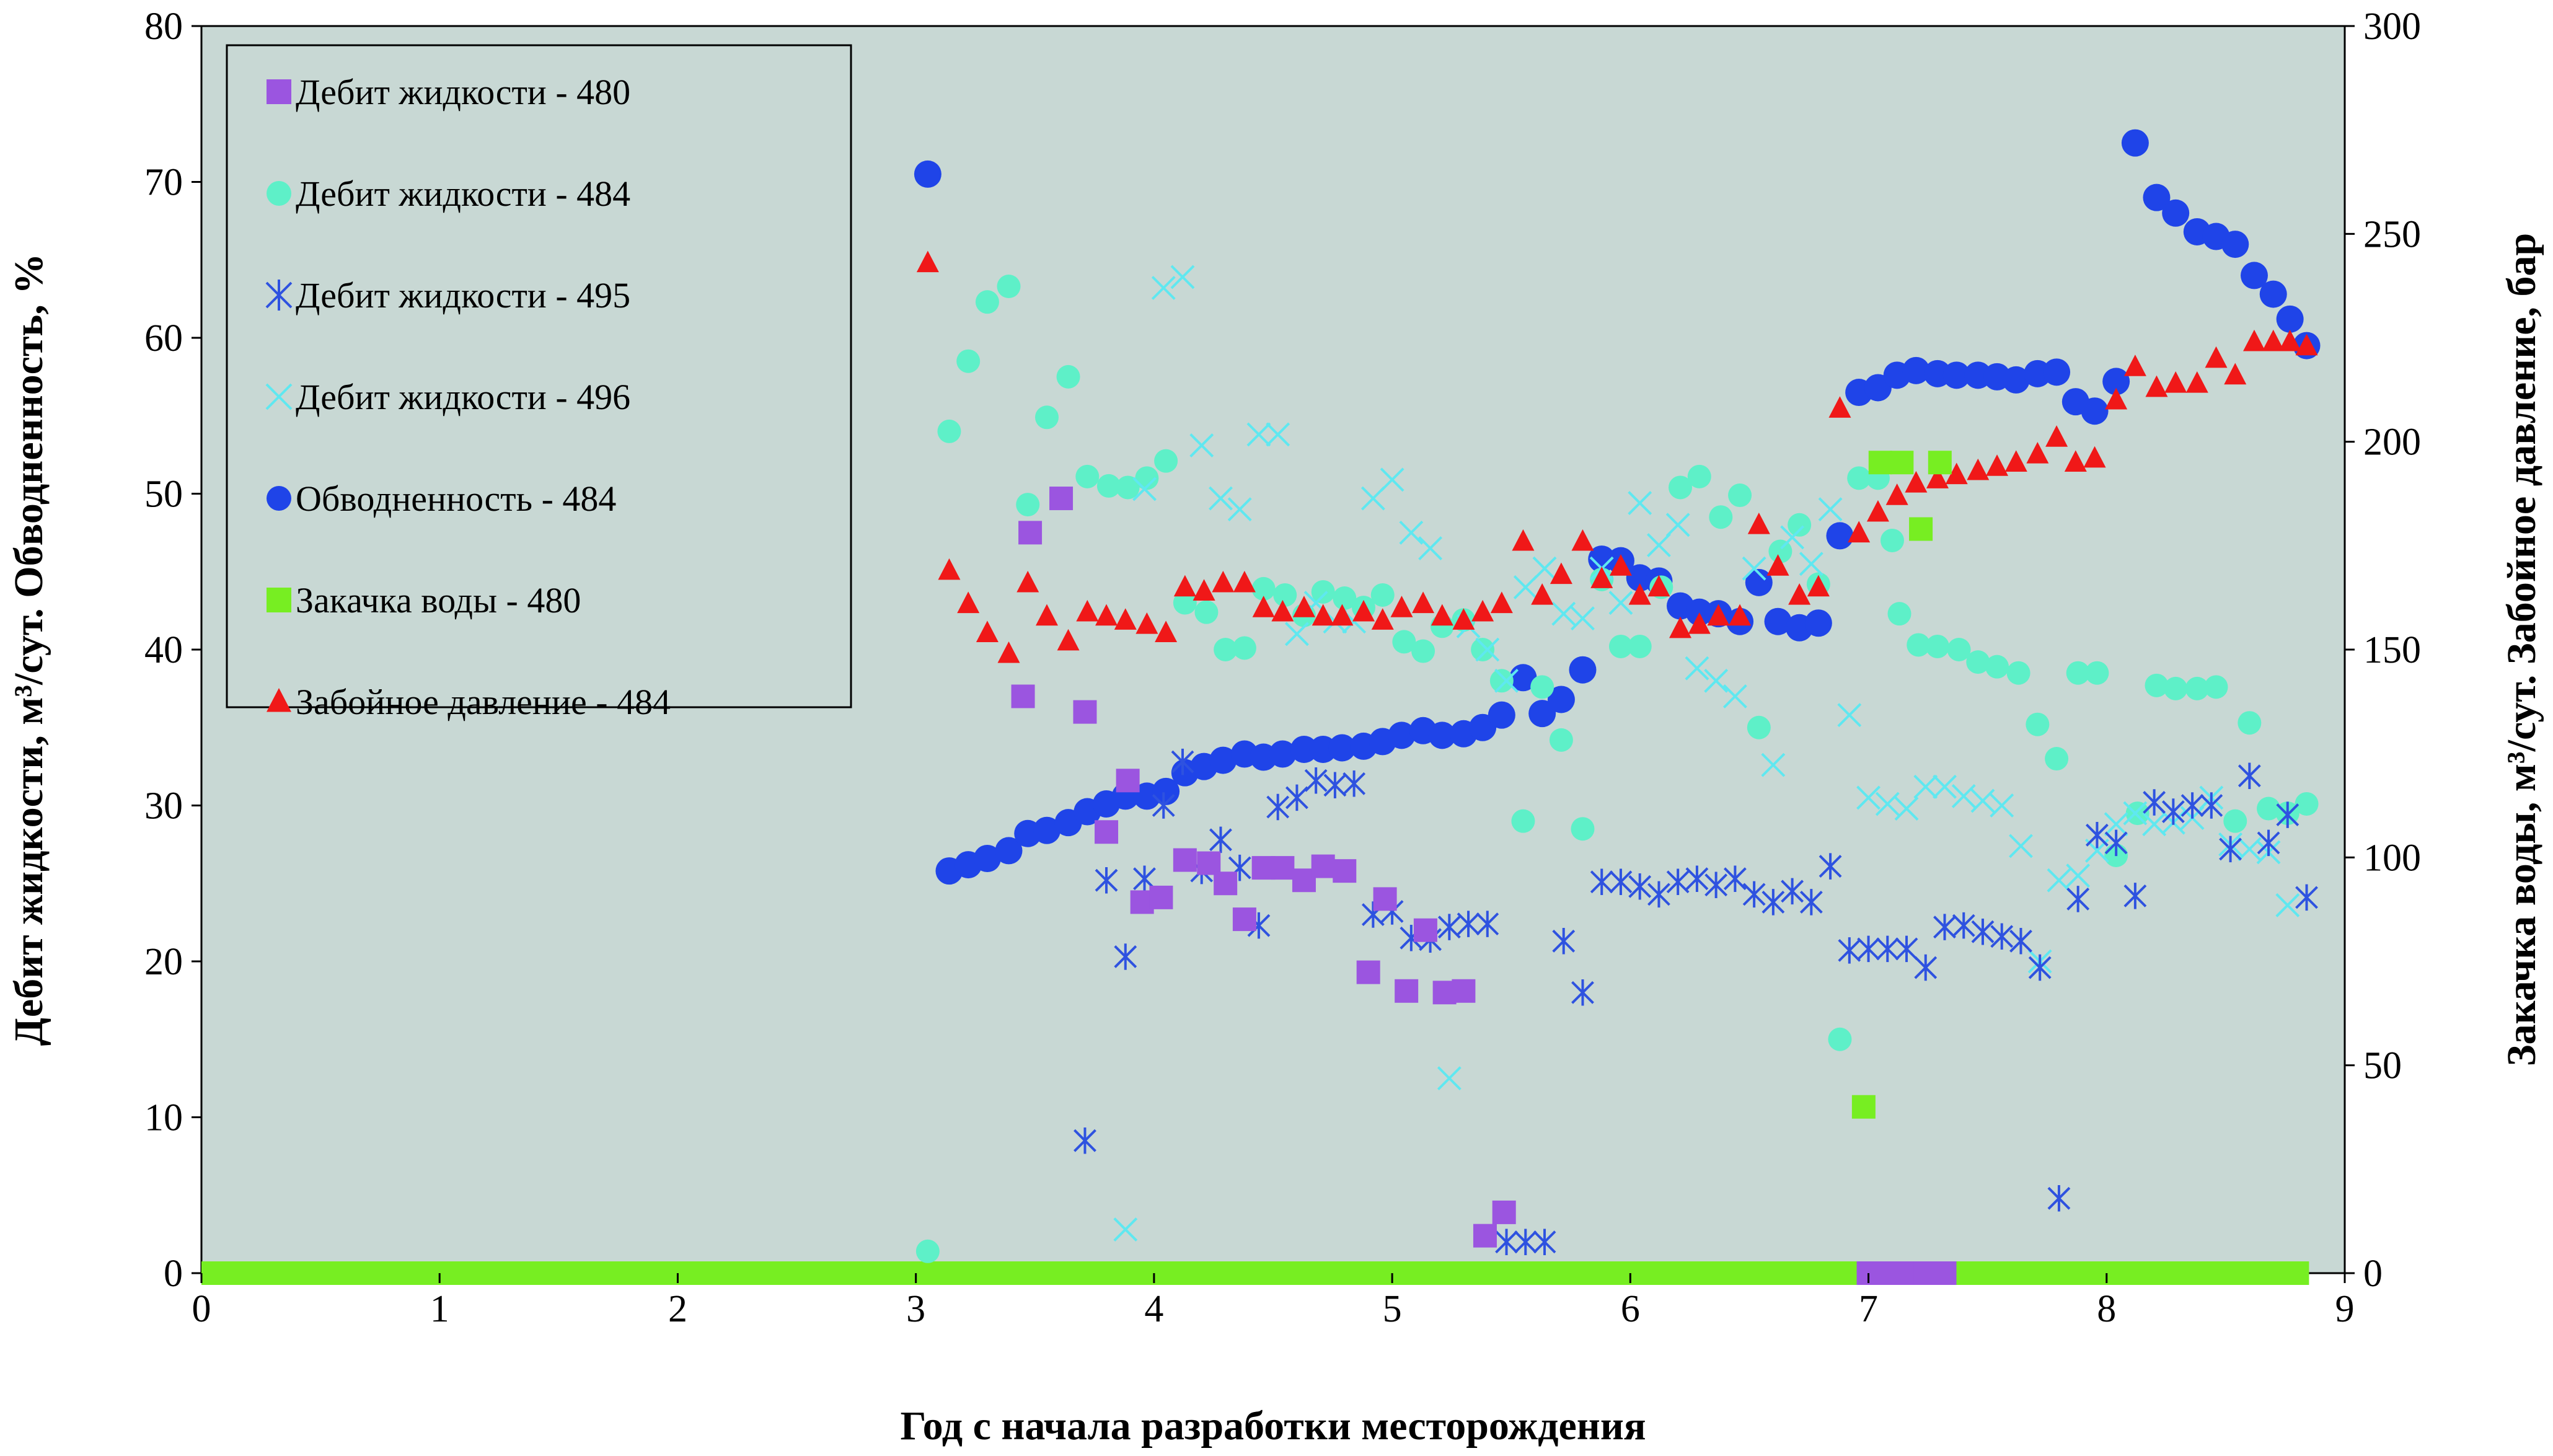 The height and width of the screenshot is (1456, 2553). Describe the element at coordinates (1274, 1301) in the screenshot. I see `x-axis: 0 1 2 3 4 5 6 7 8 9` at that location.